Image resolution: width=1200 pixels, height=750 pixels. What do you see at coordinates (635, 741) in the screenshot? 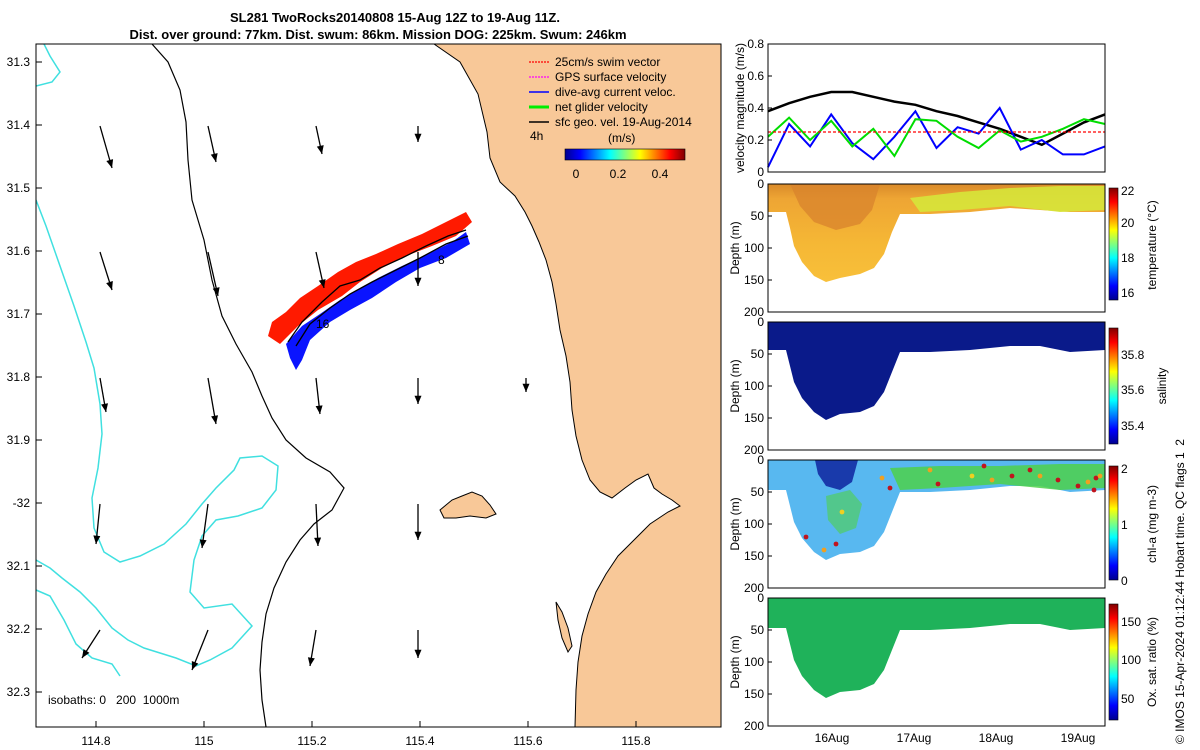
I see `map-lon-tick: 115.8` at bounding box center [635, 741].